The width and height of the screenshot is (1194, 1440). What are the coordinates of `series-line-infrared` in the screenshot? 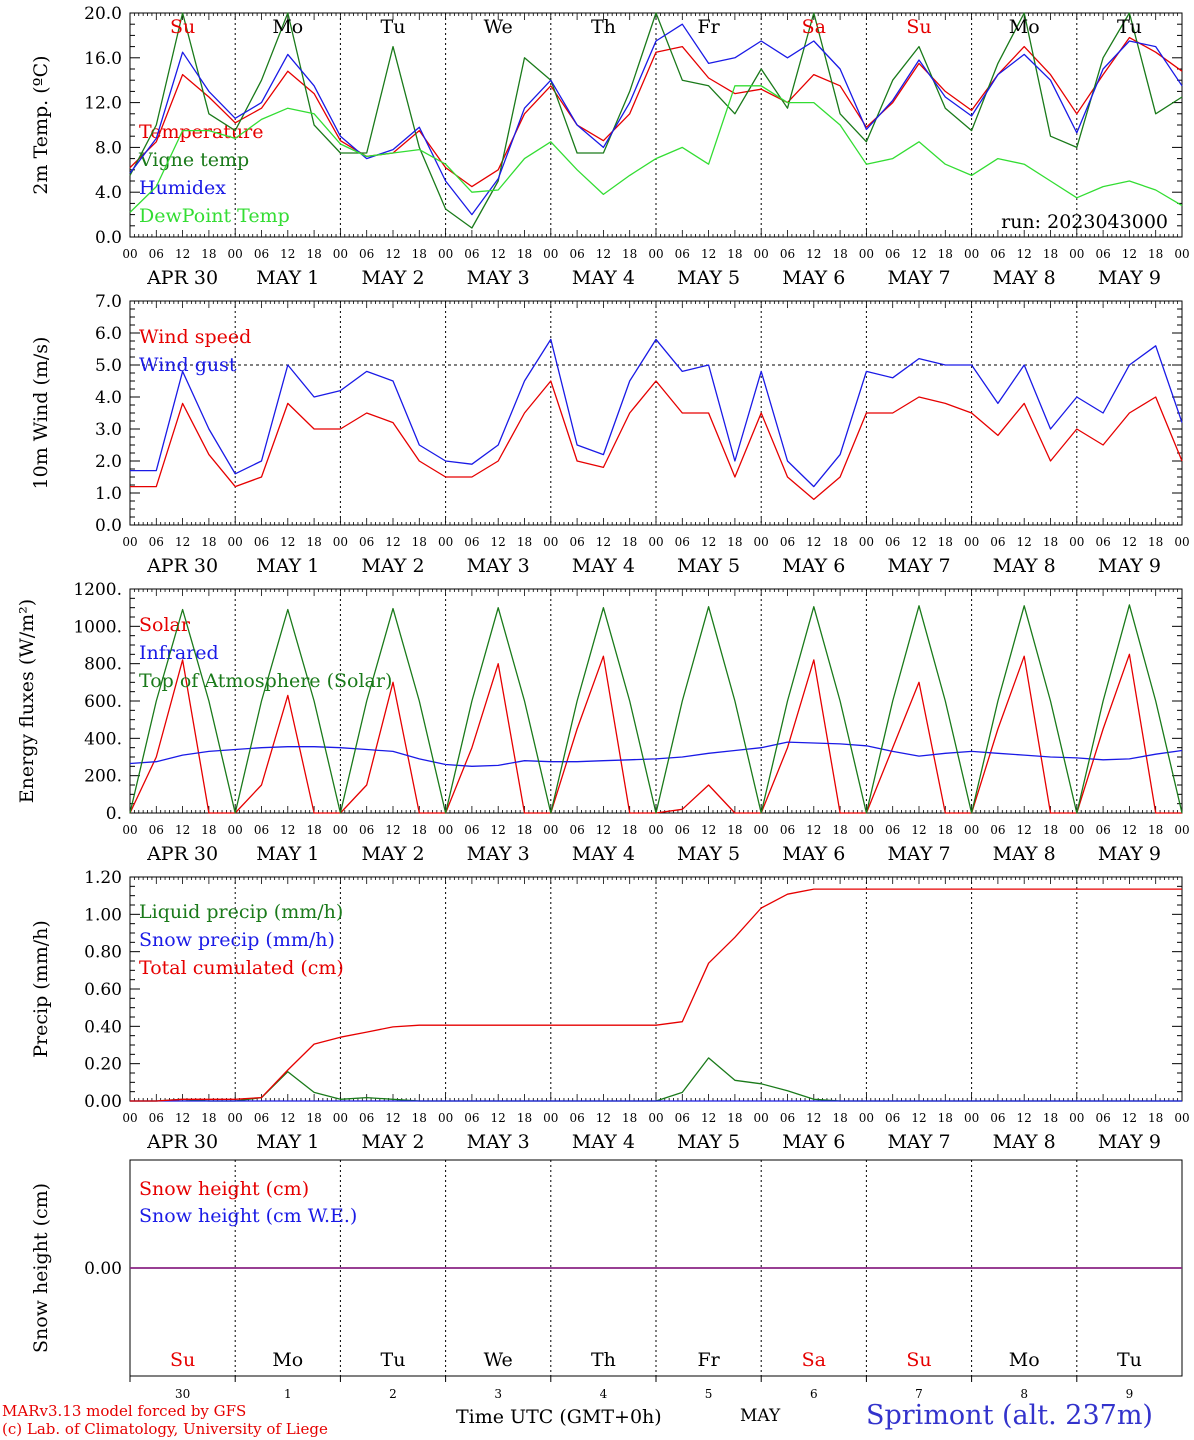 It's located at (656, 754).